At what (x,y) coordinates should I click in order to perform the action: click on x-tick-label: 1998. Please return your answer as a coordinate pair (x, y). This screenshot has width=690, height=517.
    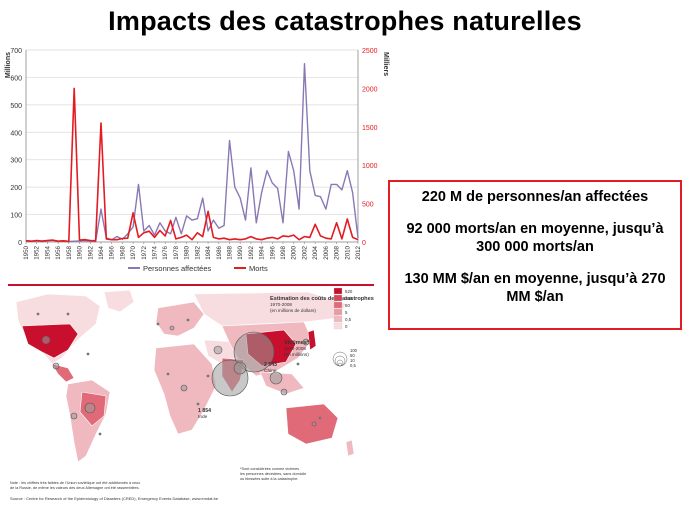
    Looking at the image, I should click on (283, 252).